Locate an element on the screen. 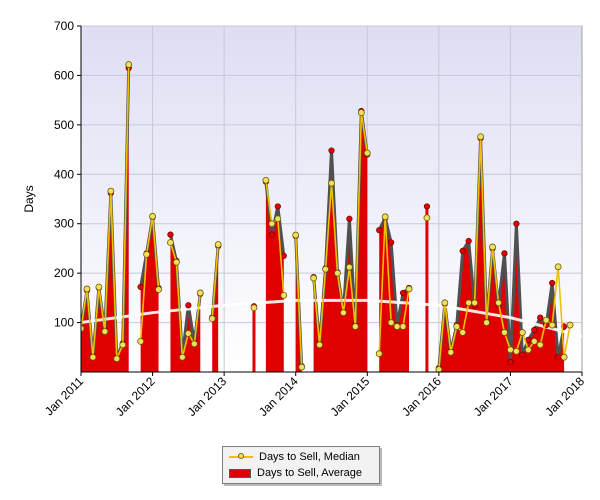  x-tick-label: Jan 2013 is located at coordinates (206, 396).